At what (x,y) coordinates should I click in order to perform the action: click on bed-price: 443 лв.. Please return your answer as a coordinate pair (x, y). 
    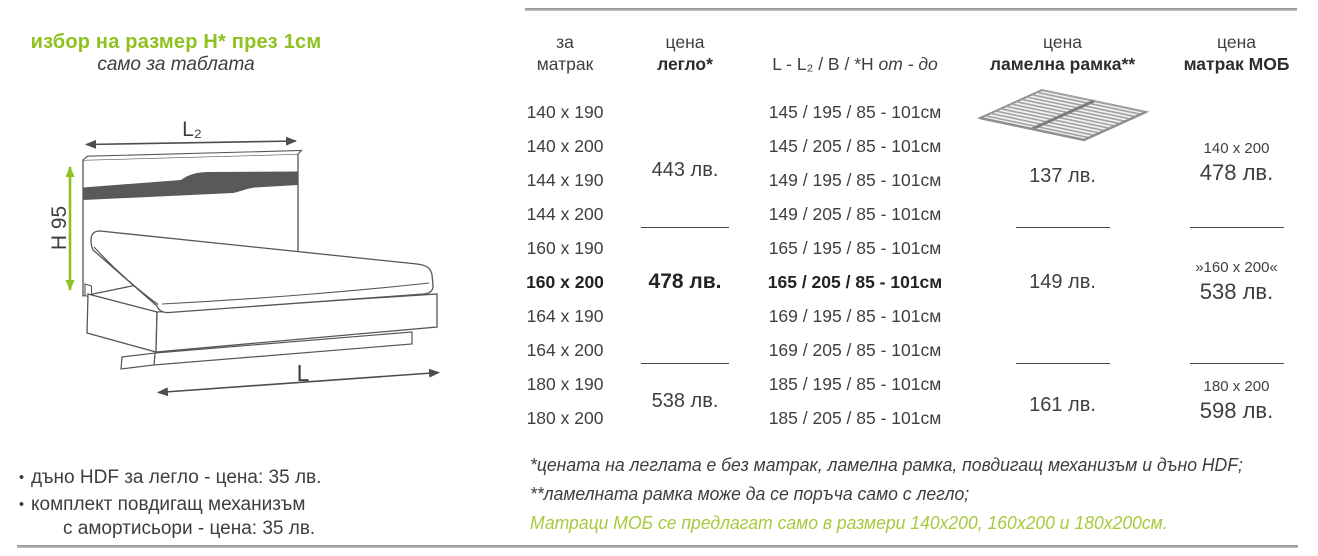
    Looking at the image, I should click on (685, 169).